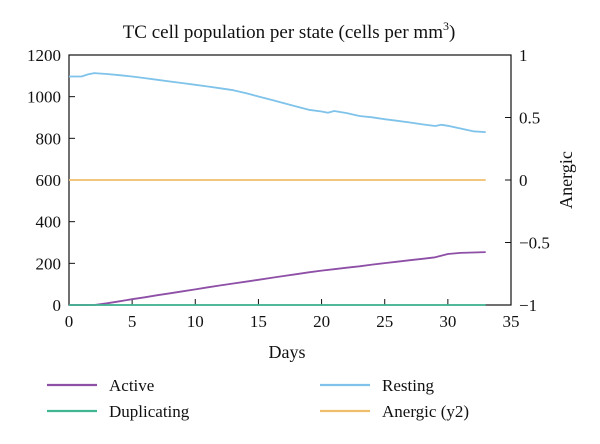 The height and width of the screenshot is (444, 600). Describe the element at coordinates (132, 321) in the screenshot. I see `x-tick-label: 5` at that location.